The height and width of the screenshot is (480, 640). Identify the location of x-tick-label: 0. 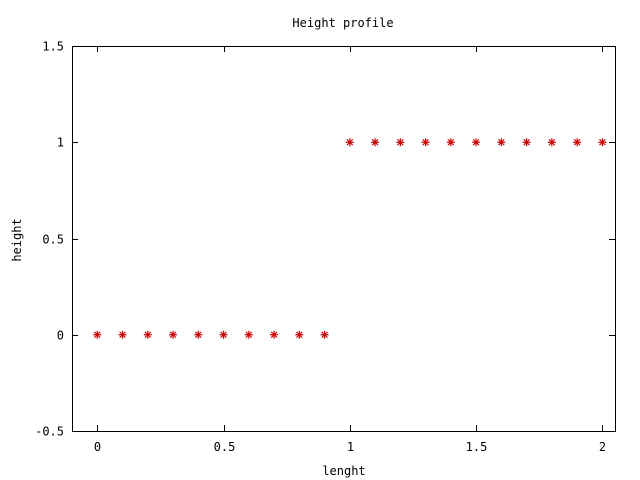
(97, 447).